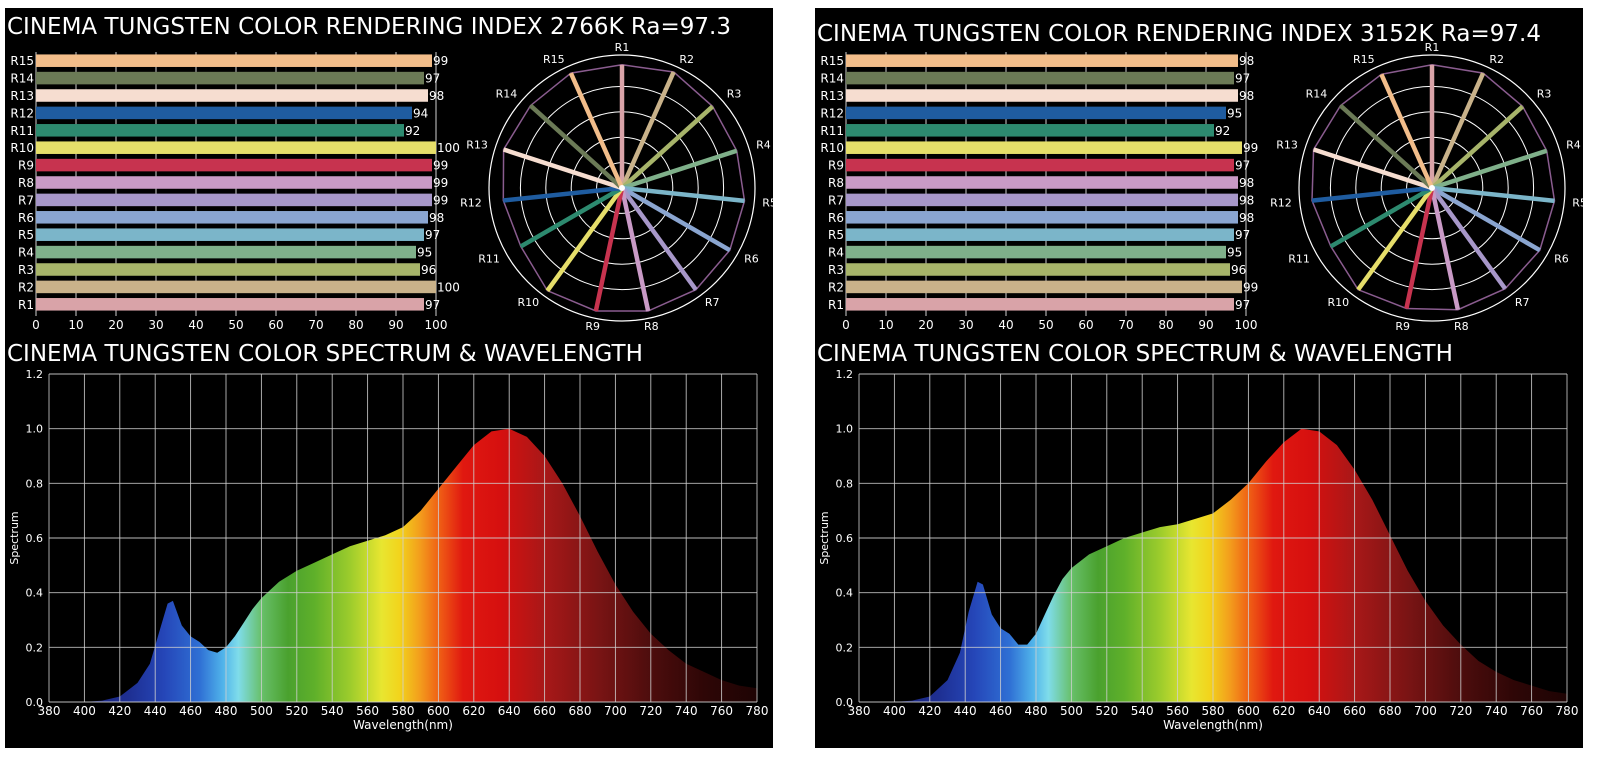 This screenshot has height=758, width=1600. What do you see at coordinates (1045, 325) in the screenshot?
I see `x-tick-label: 50` at bounding box center [1045, 325].